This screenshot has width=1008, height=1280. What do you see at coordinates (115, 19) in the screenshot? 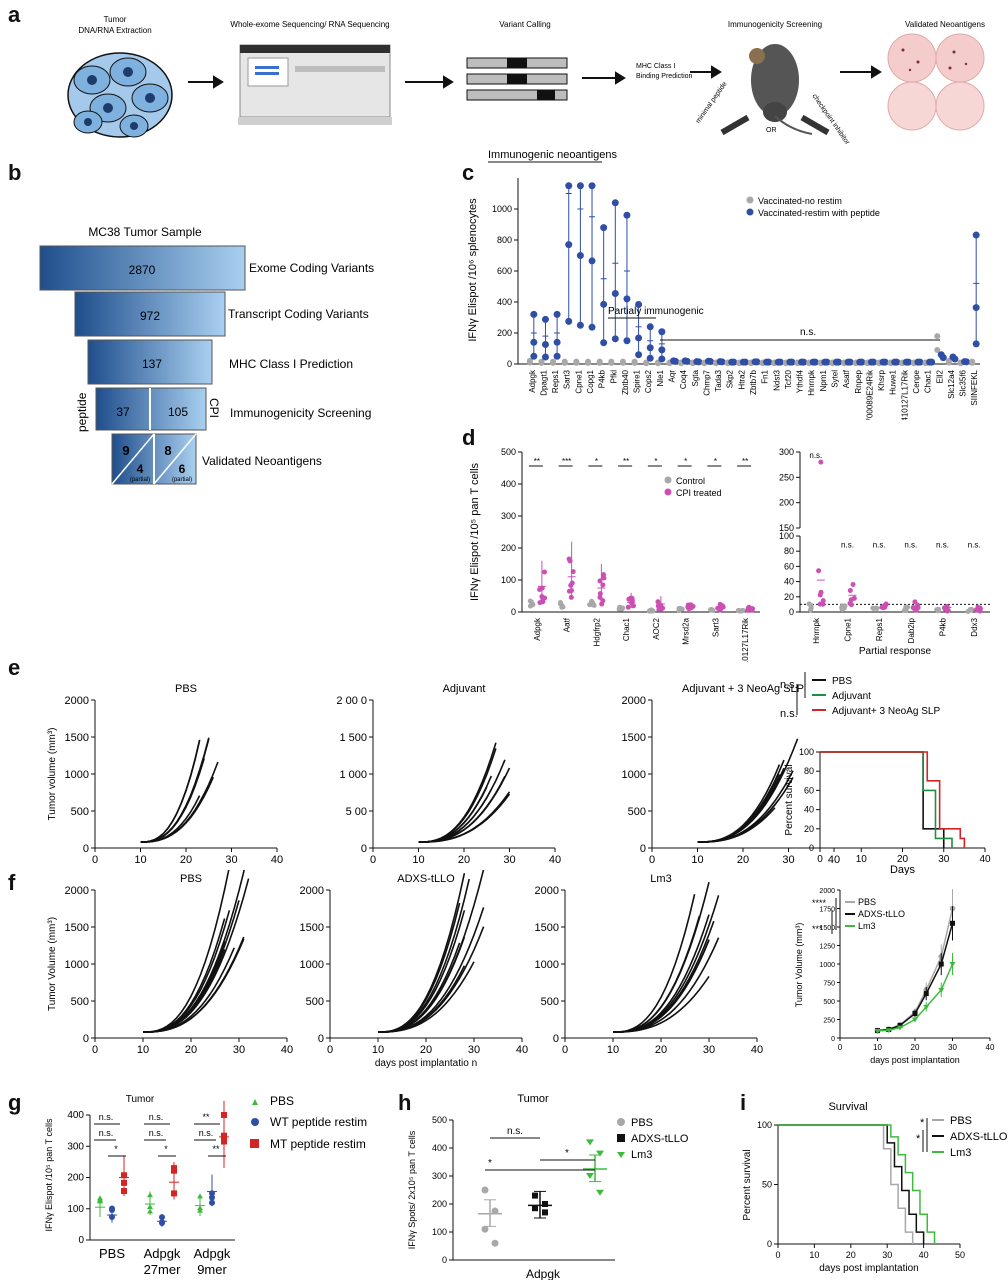
I see `step-label-tumor: Tumor` at bounding box center [115, 19].